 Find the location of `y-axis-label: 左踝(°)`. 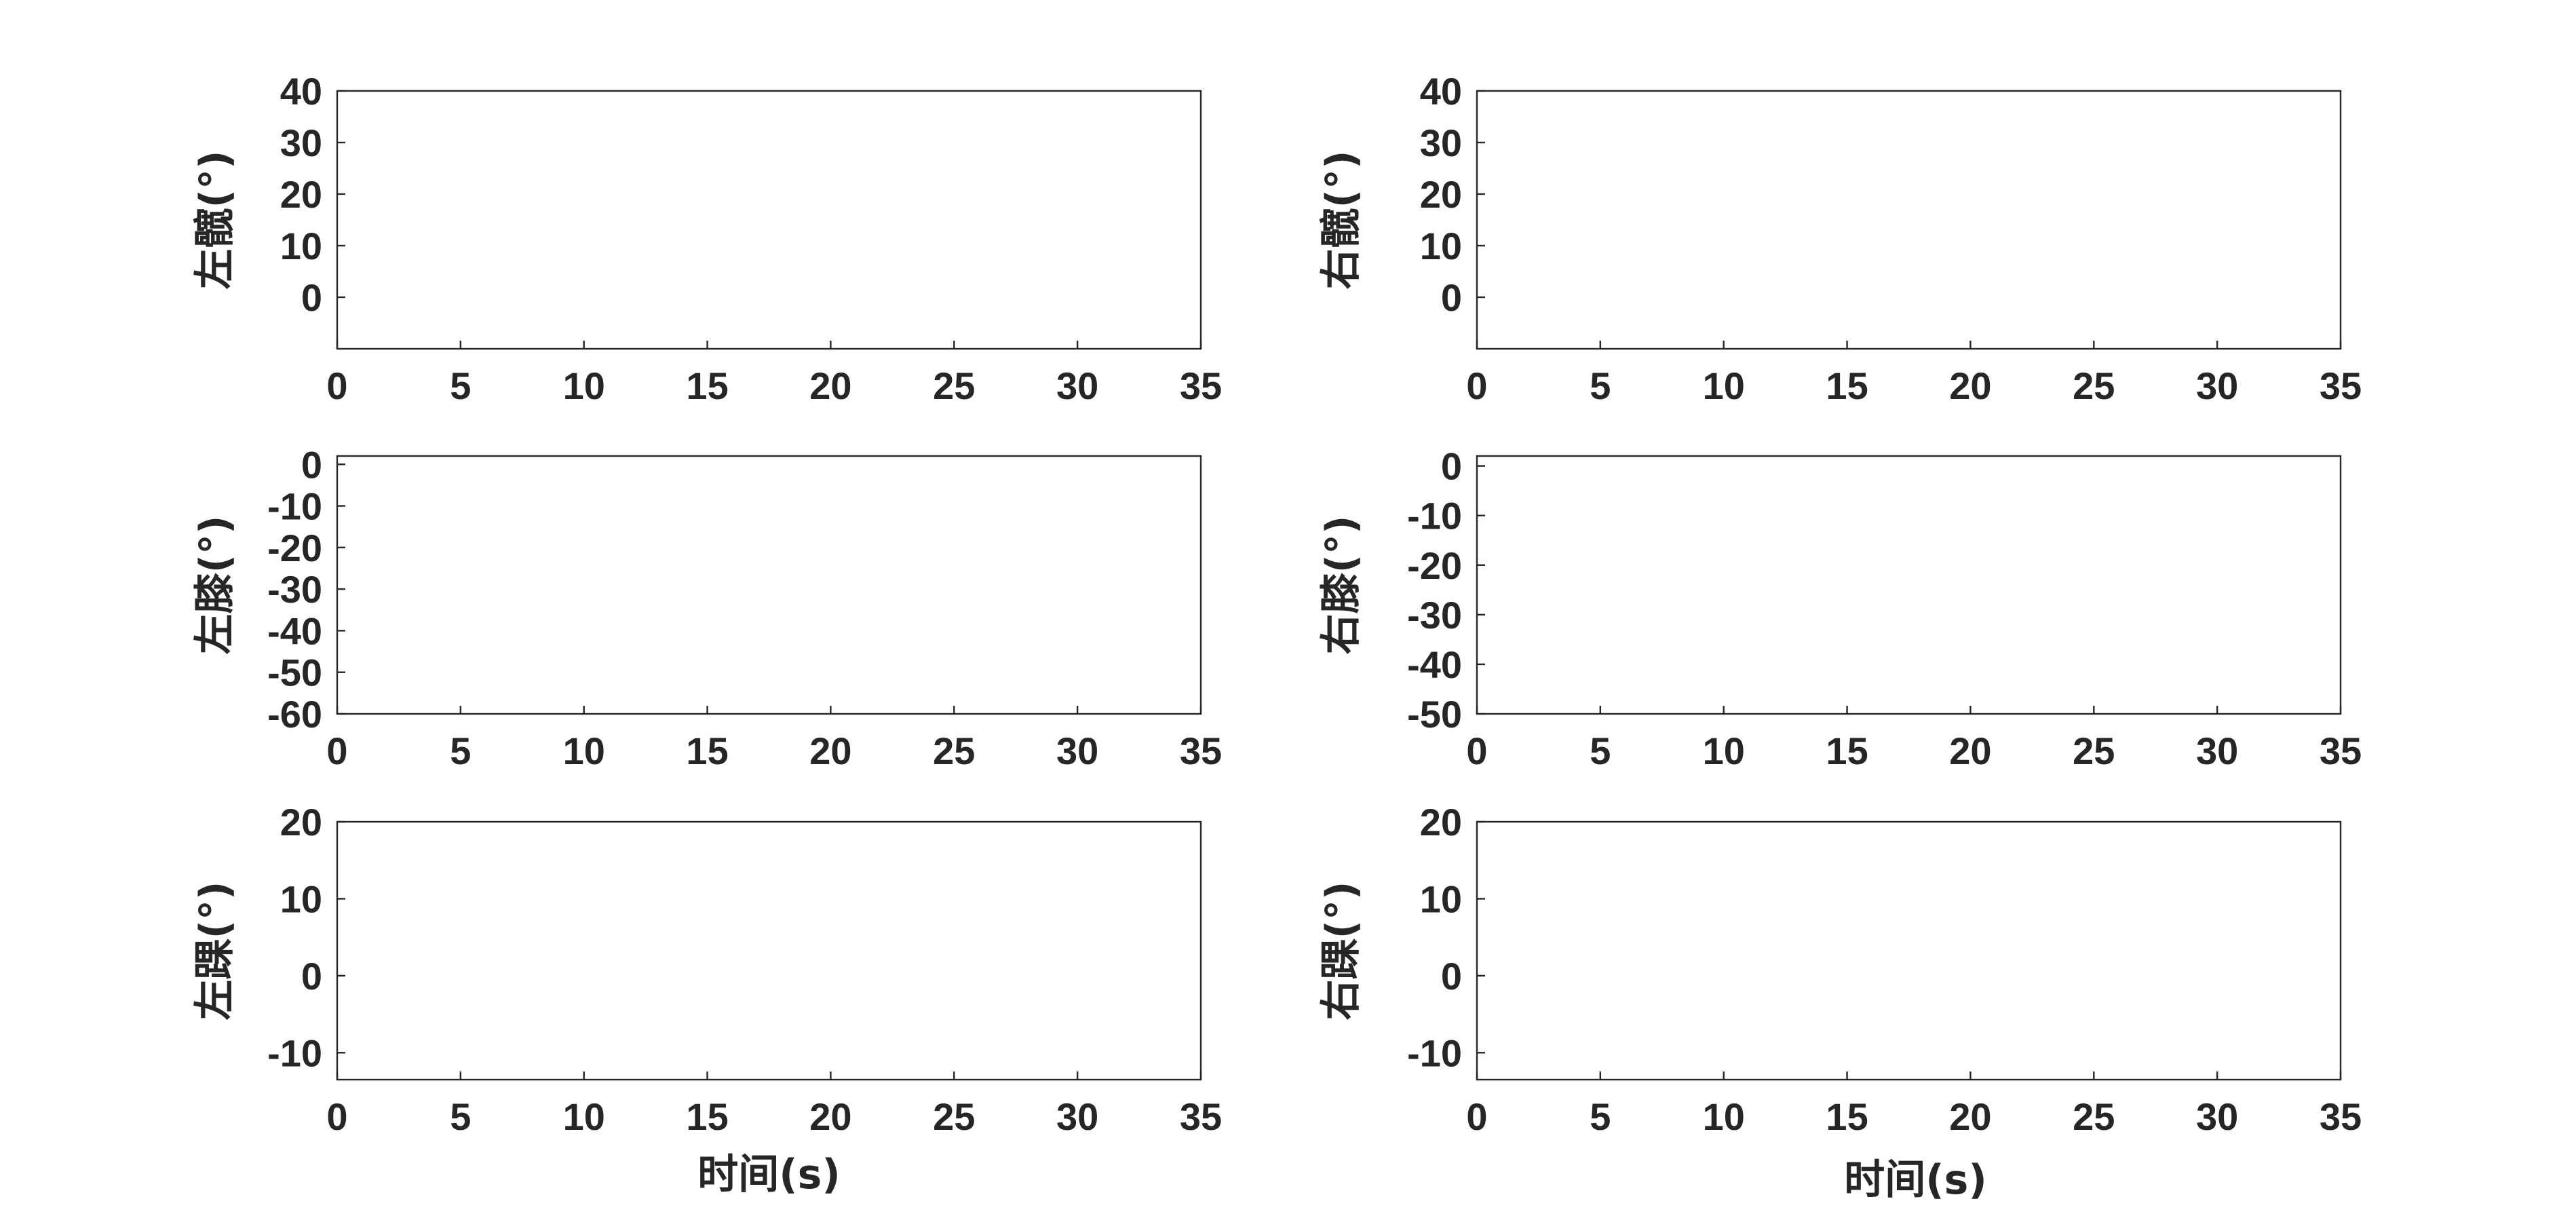

y-axis-label: 左踝(°) is located at coordinates (215, 951).